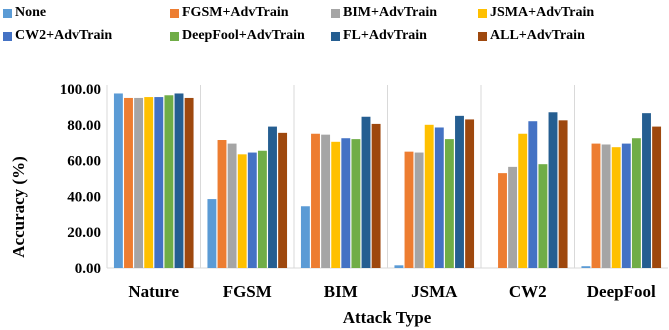 The height and width of the screenshot is (330, 669). What do you see at coordinates (346, 203) in the screenshot?
I see `bar-bim-cw2-advtrain` at bounding box center [346, 203].